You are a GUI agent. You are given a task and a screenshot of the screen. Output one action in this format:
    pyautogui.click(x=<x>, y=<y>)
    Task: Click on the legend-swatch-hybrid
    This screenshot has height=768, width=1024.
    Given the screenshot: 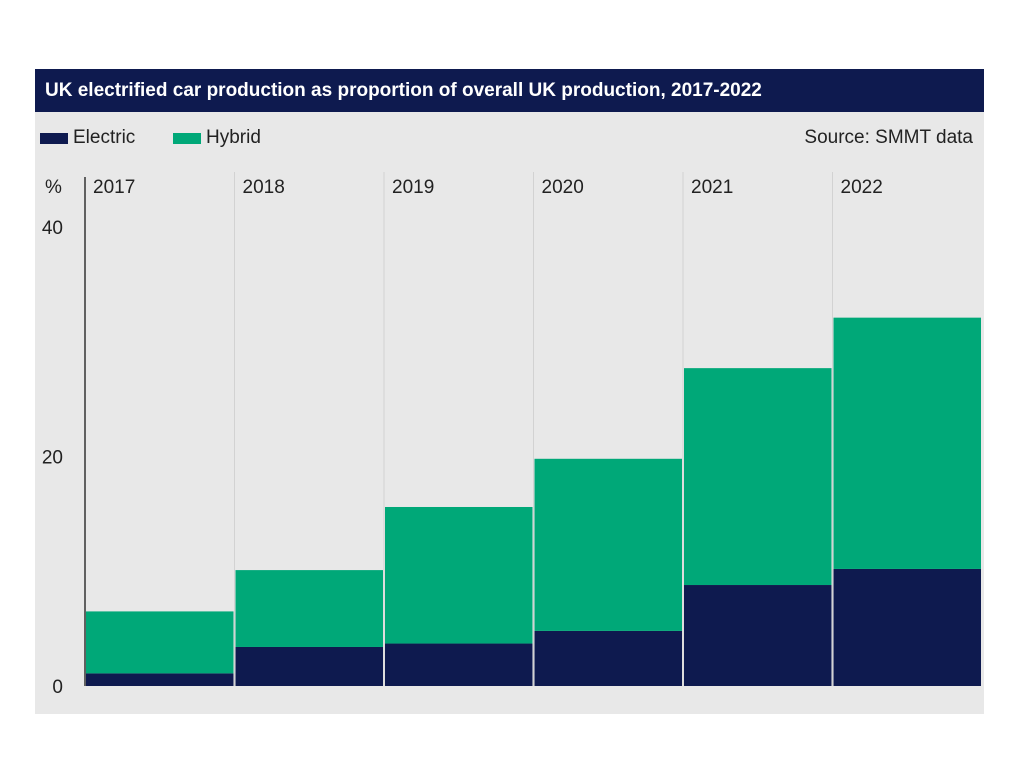 What is the action you would take?
    pyautogui.click(x=187, y=138)
    